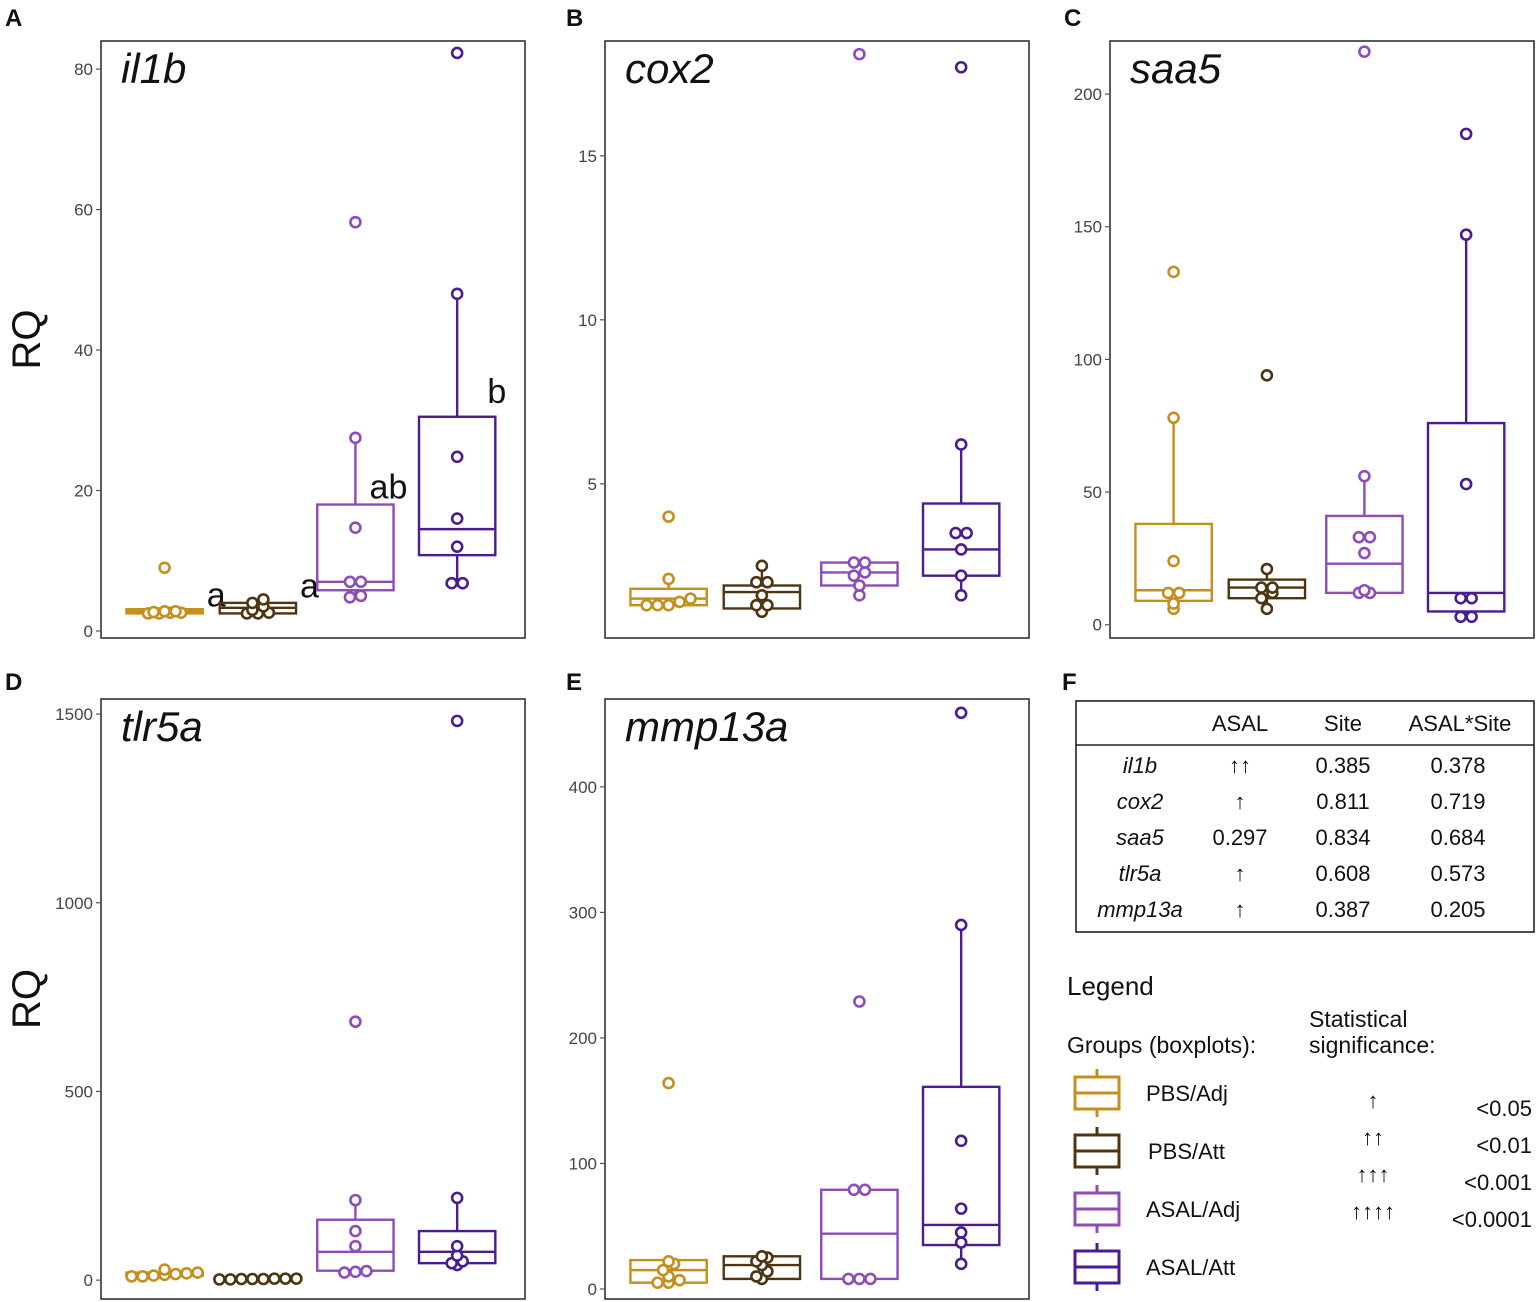 The width and height of the screenshot is (1536, 1302). What do you see at coordinates (1302, 873) in the screenshot?
I see `stats-table-row: tlr5a ↑ 0.608 0.573` at bounding box center [1302, 873].